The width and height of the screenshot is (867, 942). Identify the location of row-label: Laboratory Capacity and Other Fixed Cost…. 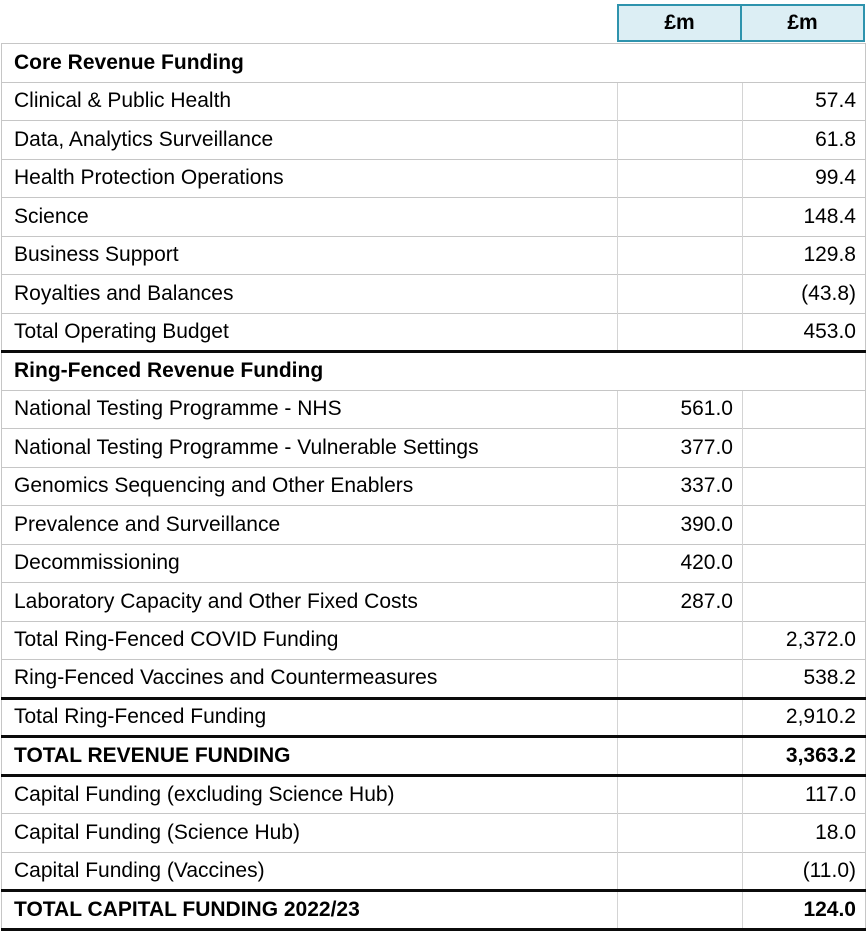
(309, 601).